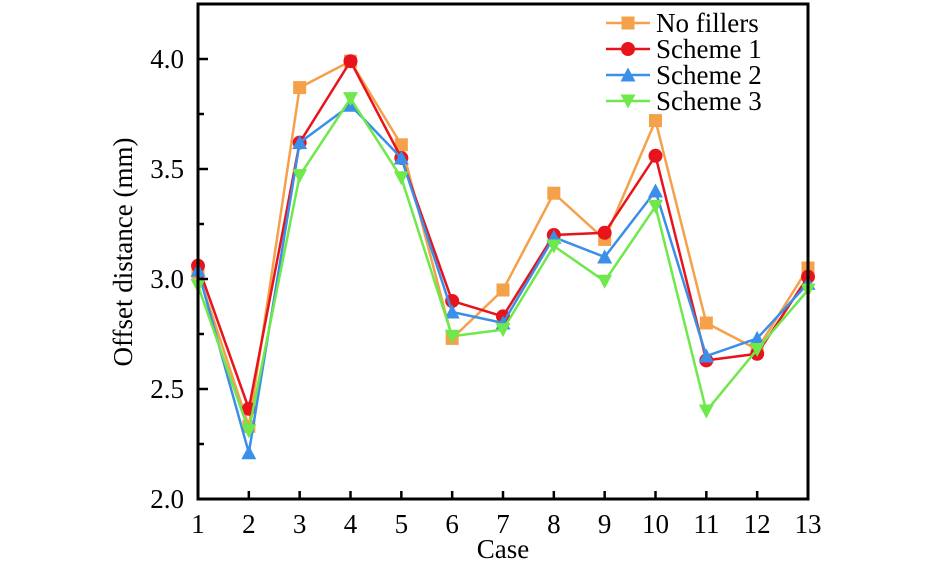 The height and width of the screenshot is (570, 946). Describe the element at coordinates (167, 59) in the screenshot. I see `y-tick-label: 4.0` at that location.